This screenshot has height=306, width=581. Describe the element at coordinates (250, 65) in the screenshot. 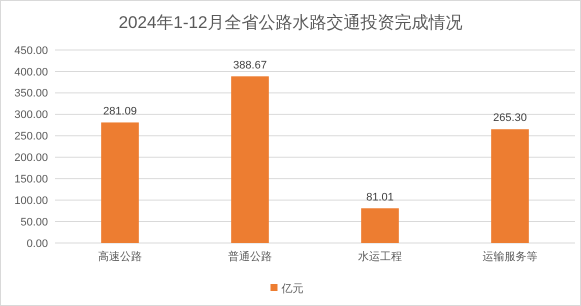

I see `data-label: 388.67` at that location.